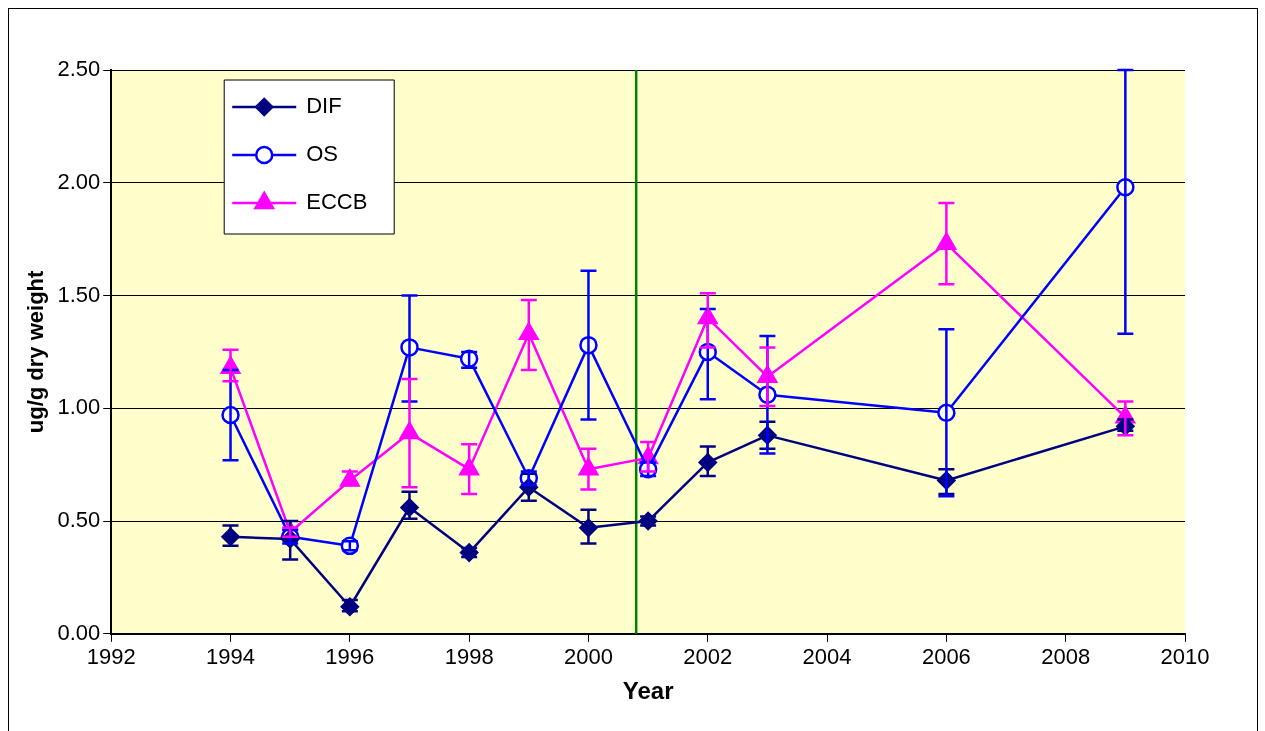  What do you see at coordinates (588, 657) in the screenshot?
I see `x-tick-label: 2000` at bounding box center [588, 657].